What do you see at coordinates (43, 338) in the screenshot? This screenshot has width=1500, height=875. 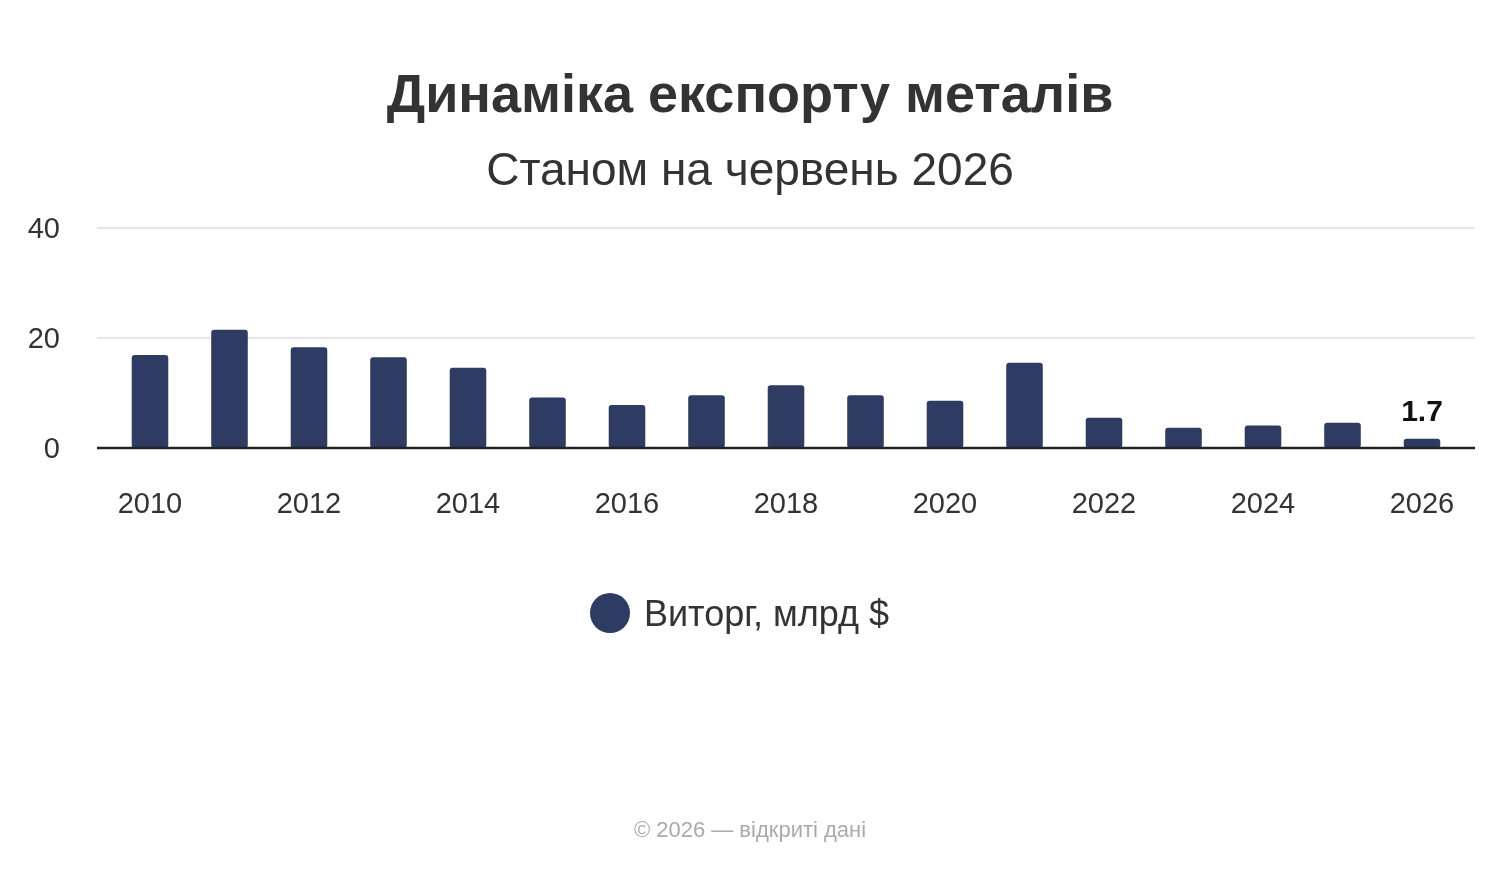 I see `y-tick-label: 20` at bounding box center [43, 338].